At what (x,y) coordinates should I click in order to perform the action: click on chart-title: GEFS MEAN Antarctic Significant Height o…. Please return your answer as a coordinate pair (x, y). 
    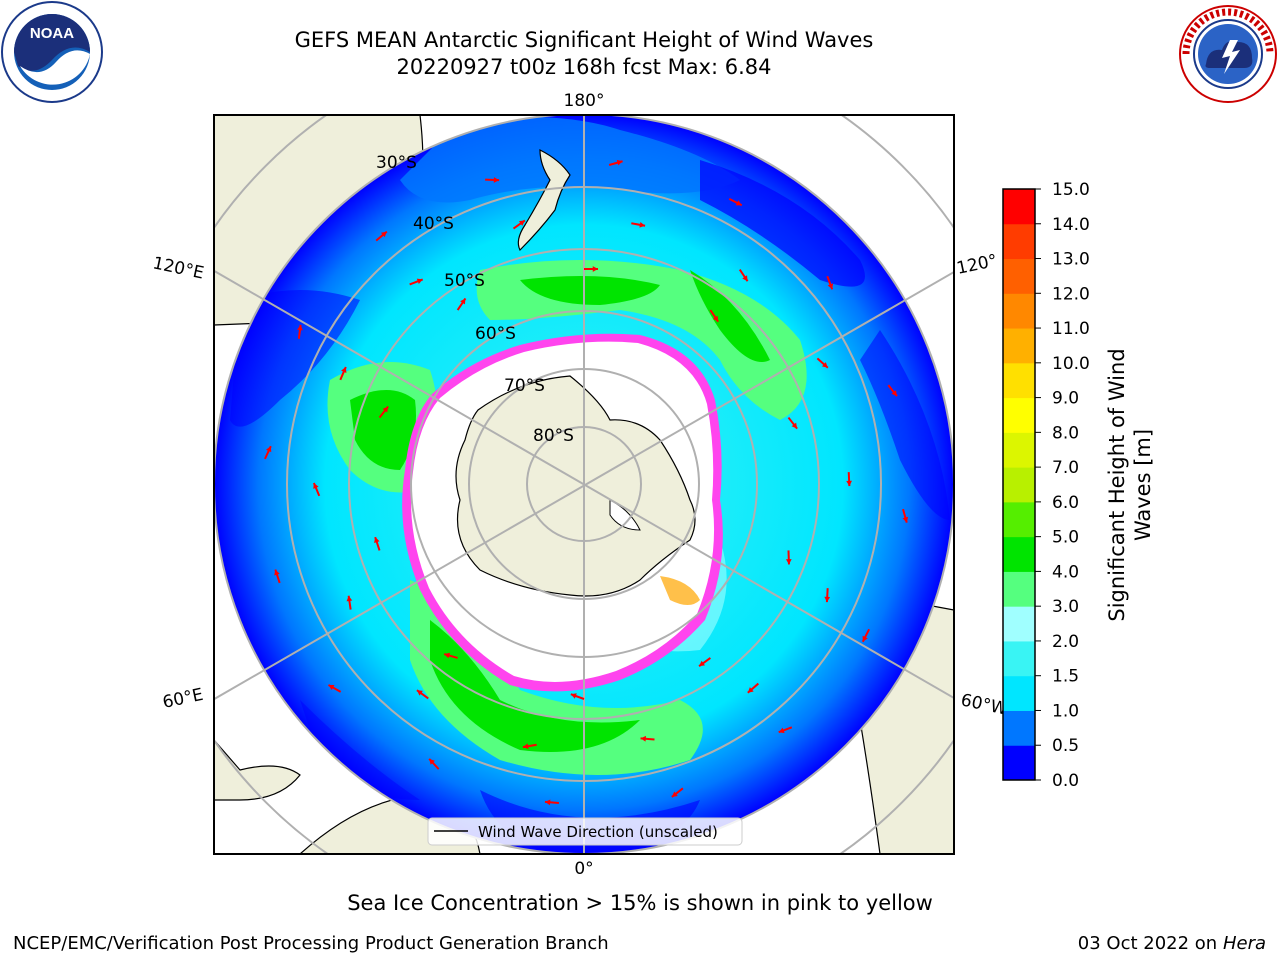
    Looking at the image, I should click on (584, 40).